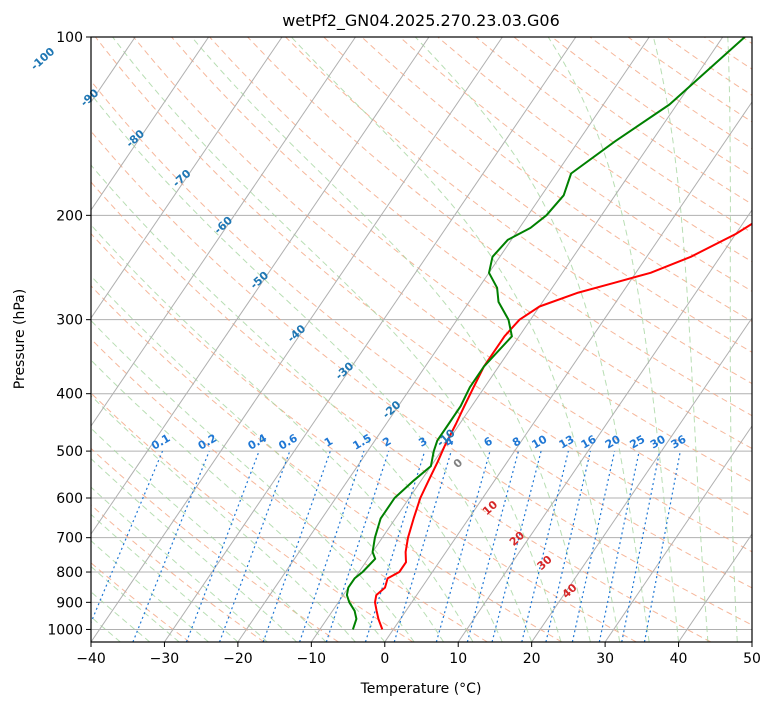  I want to click on y-axis-title: Pressure (hPa), so click(20, 339).